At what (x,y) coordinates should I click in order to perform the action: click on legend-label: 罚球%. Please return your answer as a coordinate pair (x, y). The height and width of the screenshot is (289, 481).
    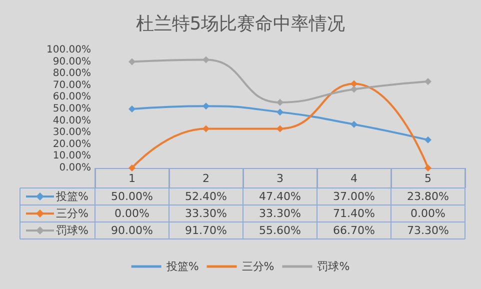
    Looking at the image, I should click on (72, 230).